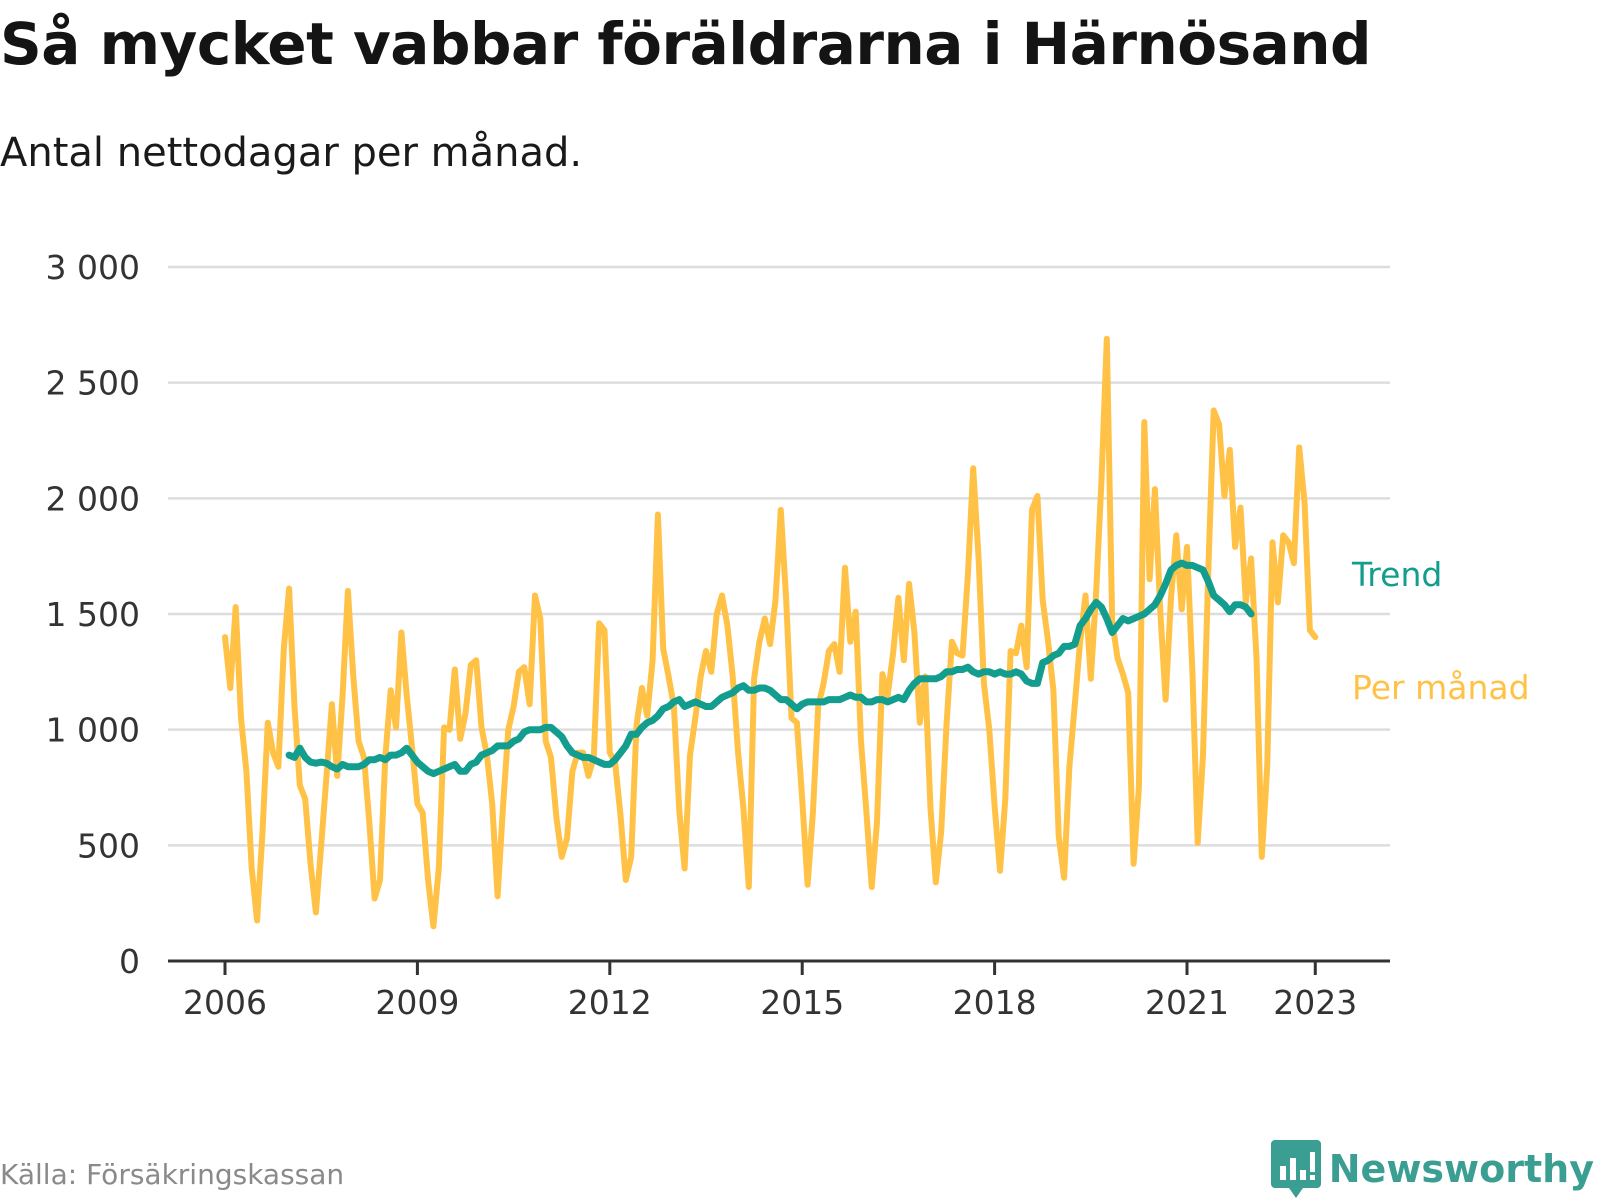 The width and height of the screenshot is (1600, 1200). I want to click on x-tick-label: 2012, so click(610, 1002).